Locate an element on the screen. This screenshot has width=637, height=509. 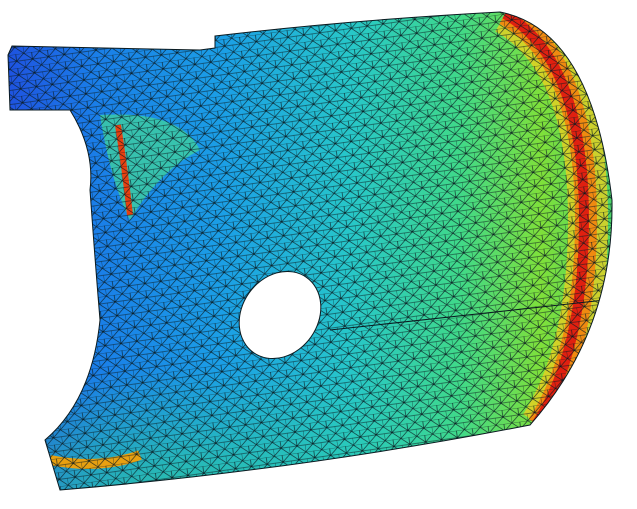
pin-hole is located at coordinates (280, 315).